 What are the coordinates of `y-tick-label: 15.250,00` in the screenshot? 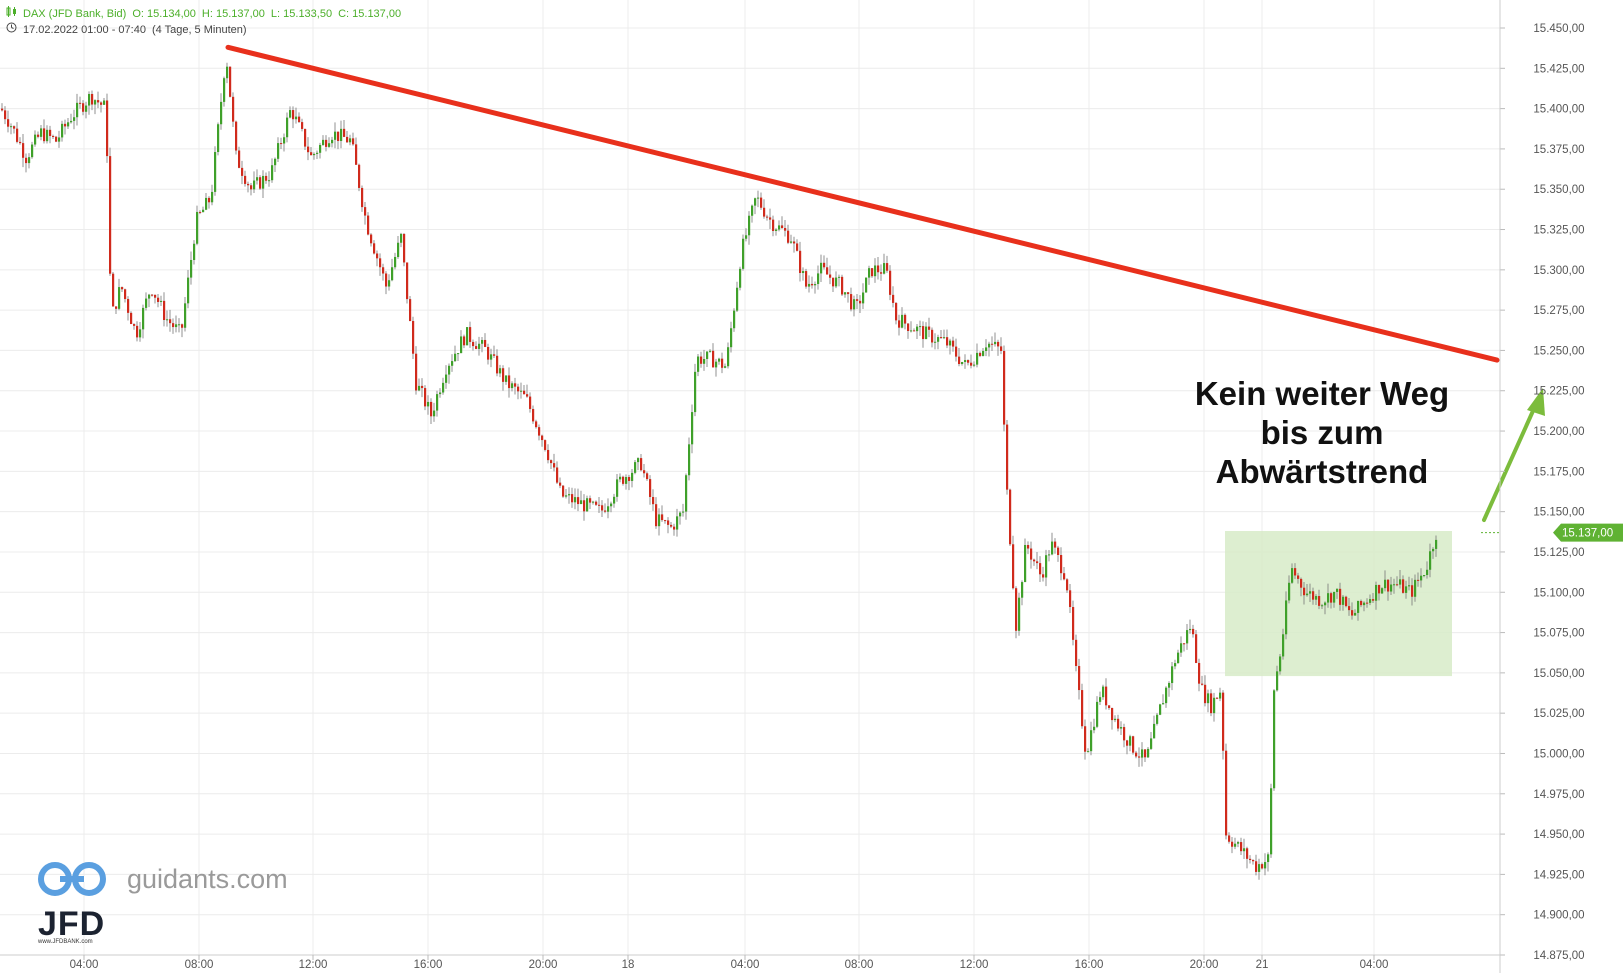 It's located at (1558, 351).